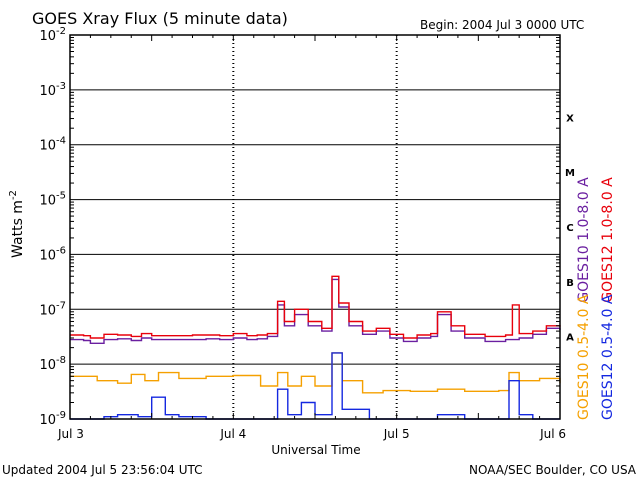 The height and width of the screenshot is (484, 640). What do you see at coordinates (52, 254) in the screenshot?
I see `y-tick-label: 10⁻⁶` at bounding box center [52, 254].